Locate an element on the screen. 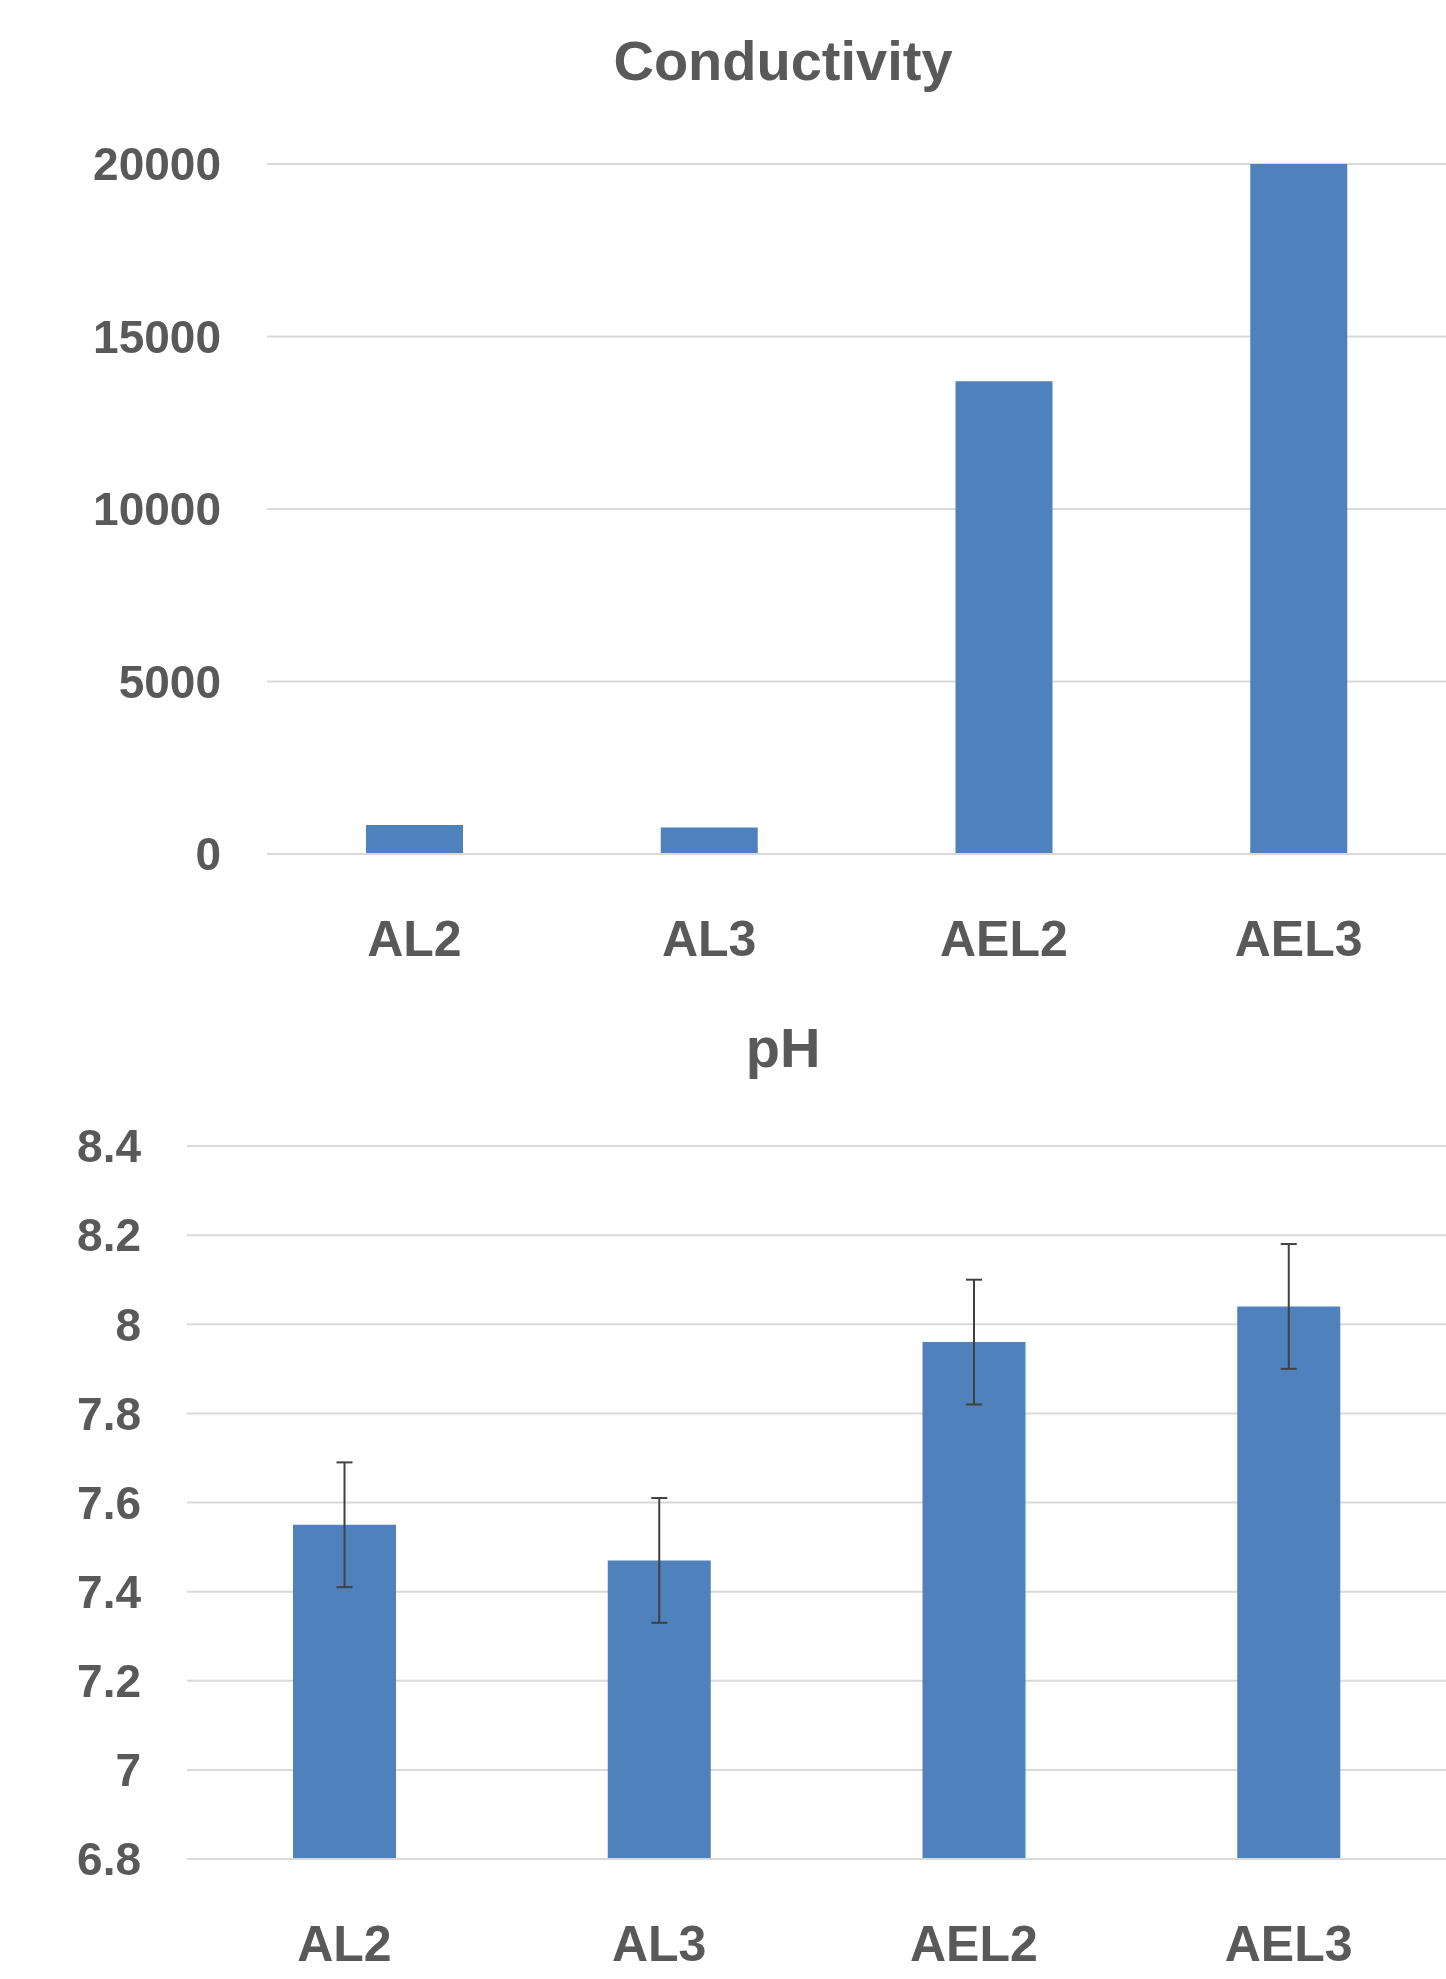 The image size is (1446, 1979). y-tick-label: 8 is located at coordinates (128, 1324).